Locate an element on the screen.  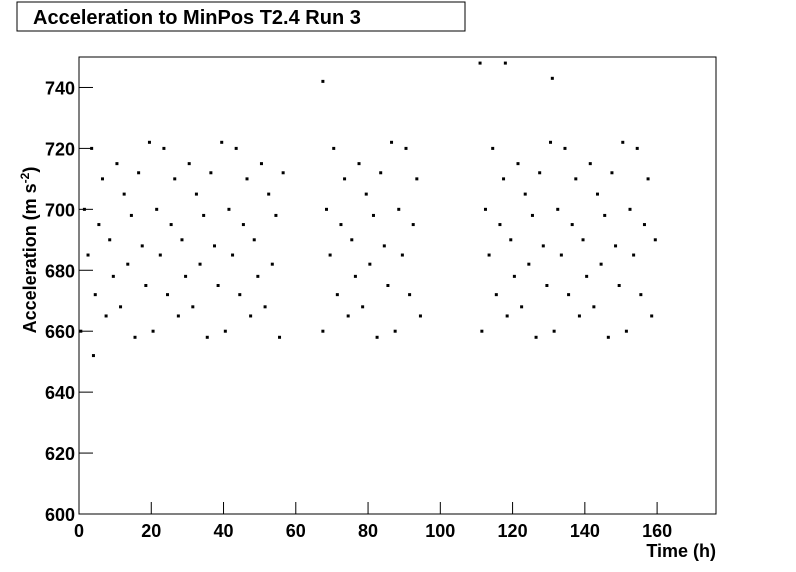
x-tick-label: 40 is located at coordinates (224, 531).